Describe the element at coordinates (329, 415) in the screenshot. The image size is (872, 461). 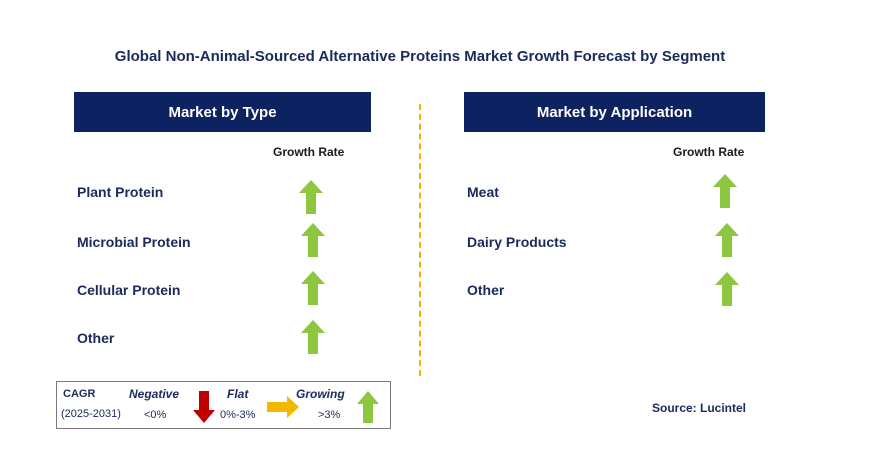
I see `legend-growing-value: >3%` at that location.